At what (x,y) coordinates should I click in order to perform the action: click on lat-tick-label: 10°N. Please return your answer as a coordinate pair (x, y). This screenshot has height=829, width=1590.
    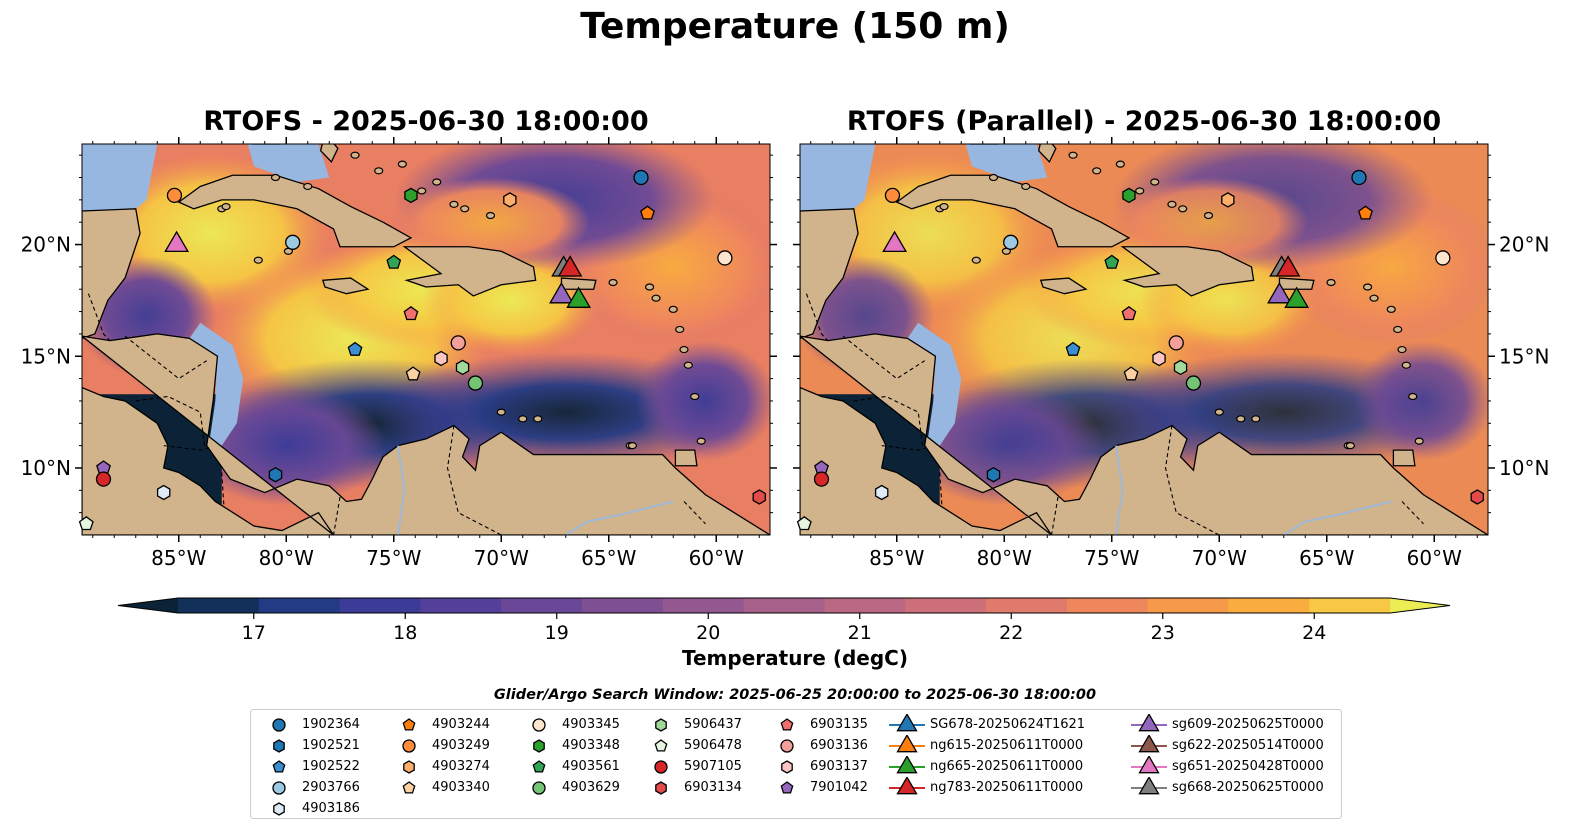
    Looking at the image, I should click on (46, 468).